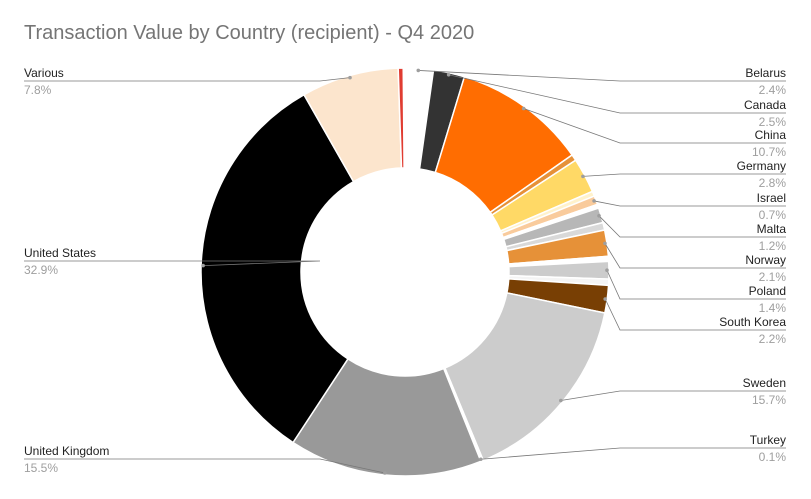  Describe the element at coordinates (385, 473) in the screenshot. I see `leader-dot-united-kingdom` at that location.